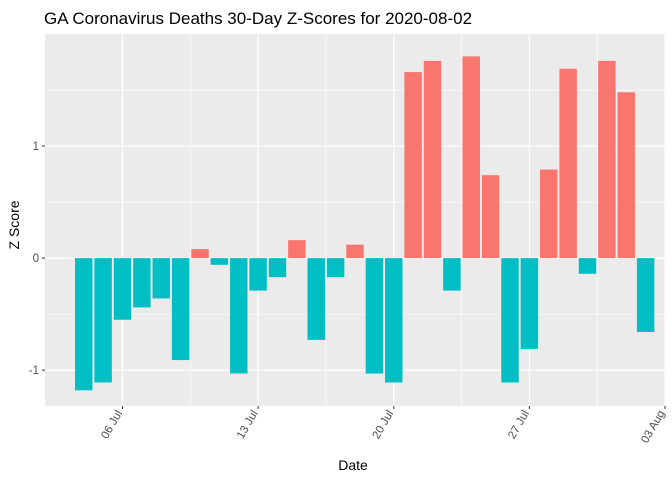 The width and height of the screenshot is (672, 480). What do you see at coordinates (36, 147) in the screenshot?
I see `y-tick-label: 1` at bounding box center [36, 147].